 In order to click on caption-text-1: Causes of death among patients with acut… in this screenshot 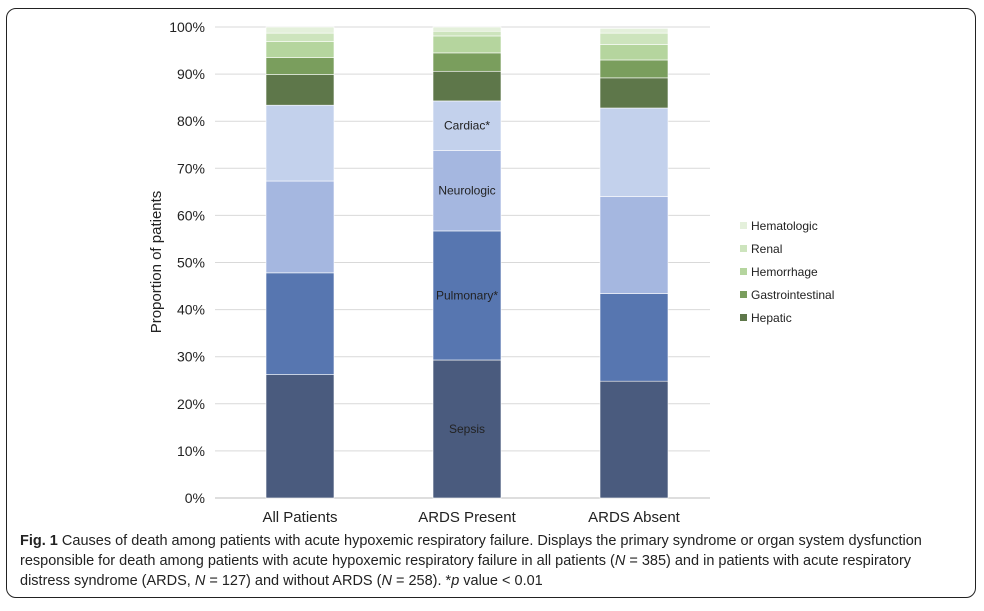, I will do `click(471, 551)`.